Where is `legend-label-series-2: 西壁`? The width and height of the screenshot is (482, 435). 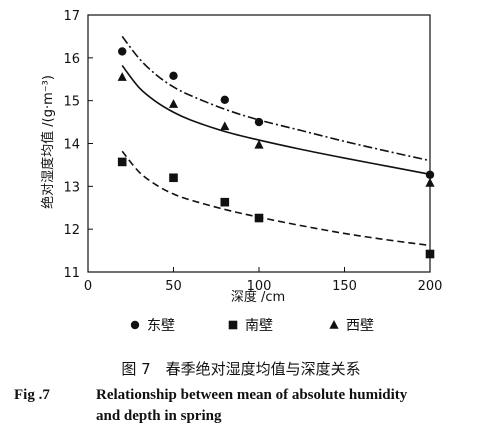 legend-label-series-2: 西壁 is located at coordinates (360, 326).